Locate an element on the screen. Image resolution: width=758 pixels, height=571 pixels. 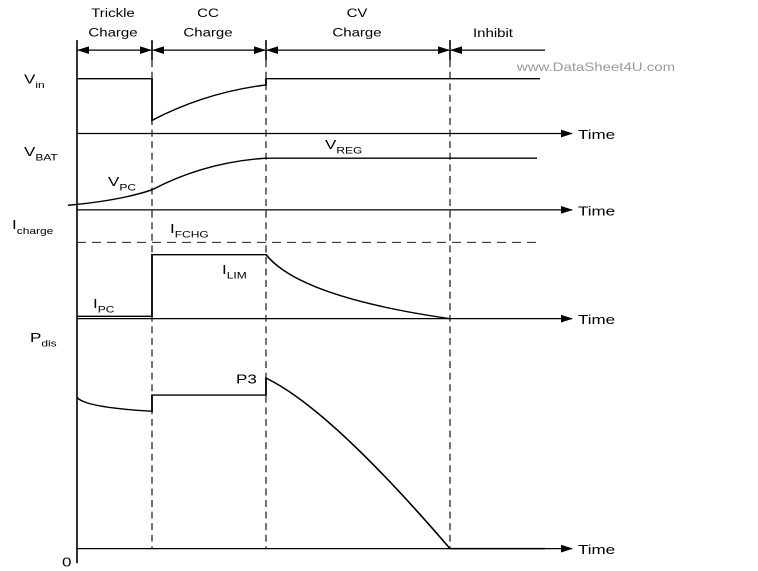
signal-label: ILIM is located at coordinates (234, 272).